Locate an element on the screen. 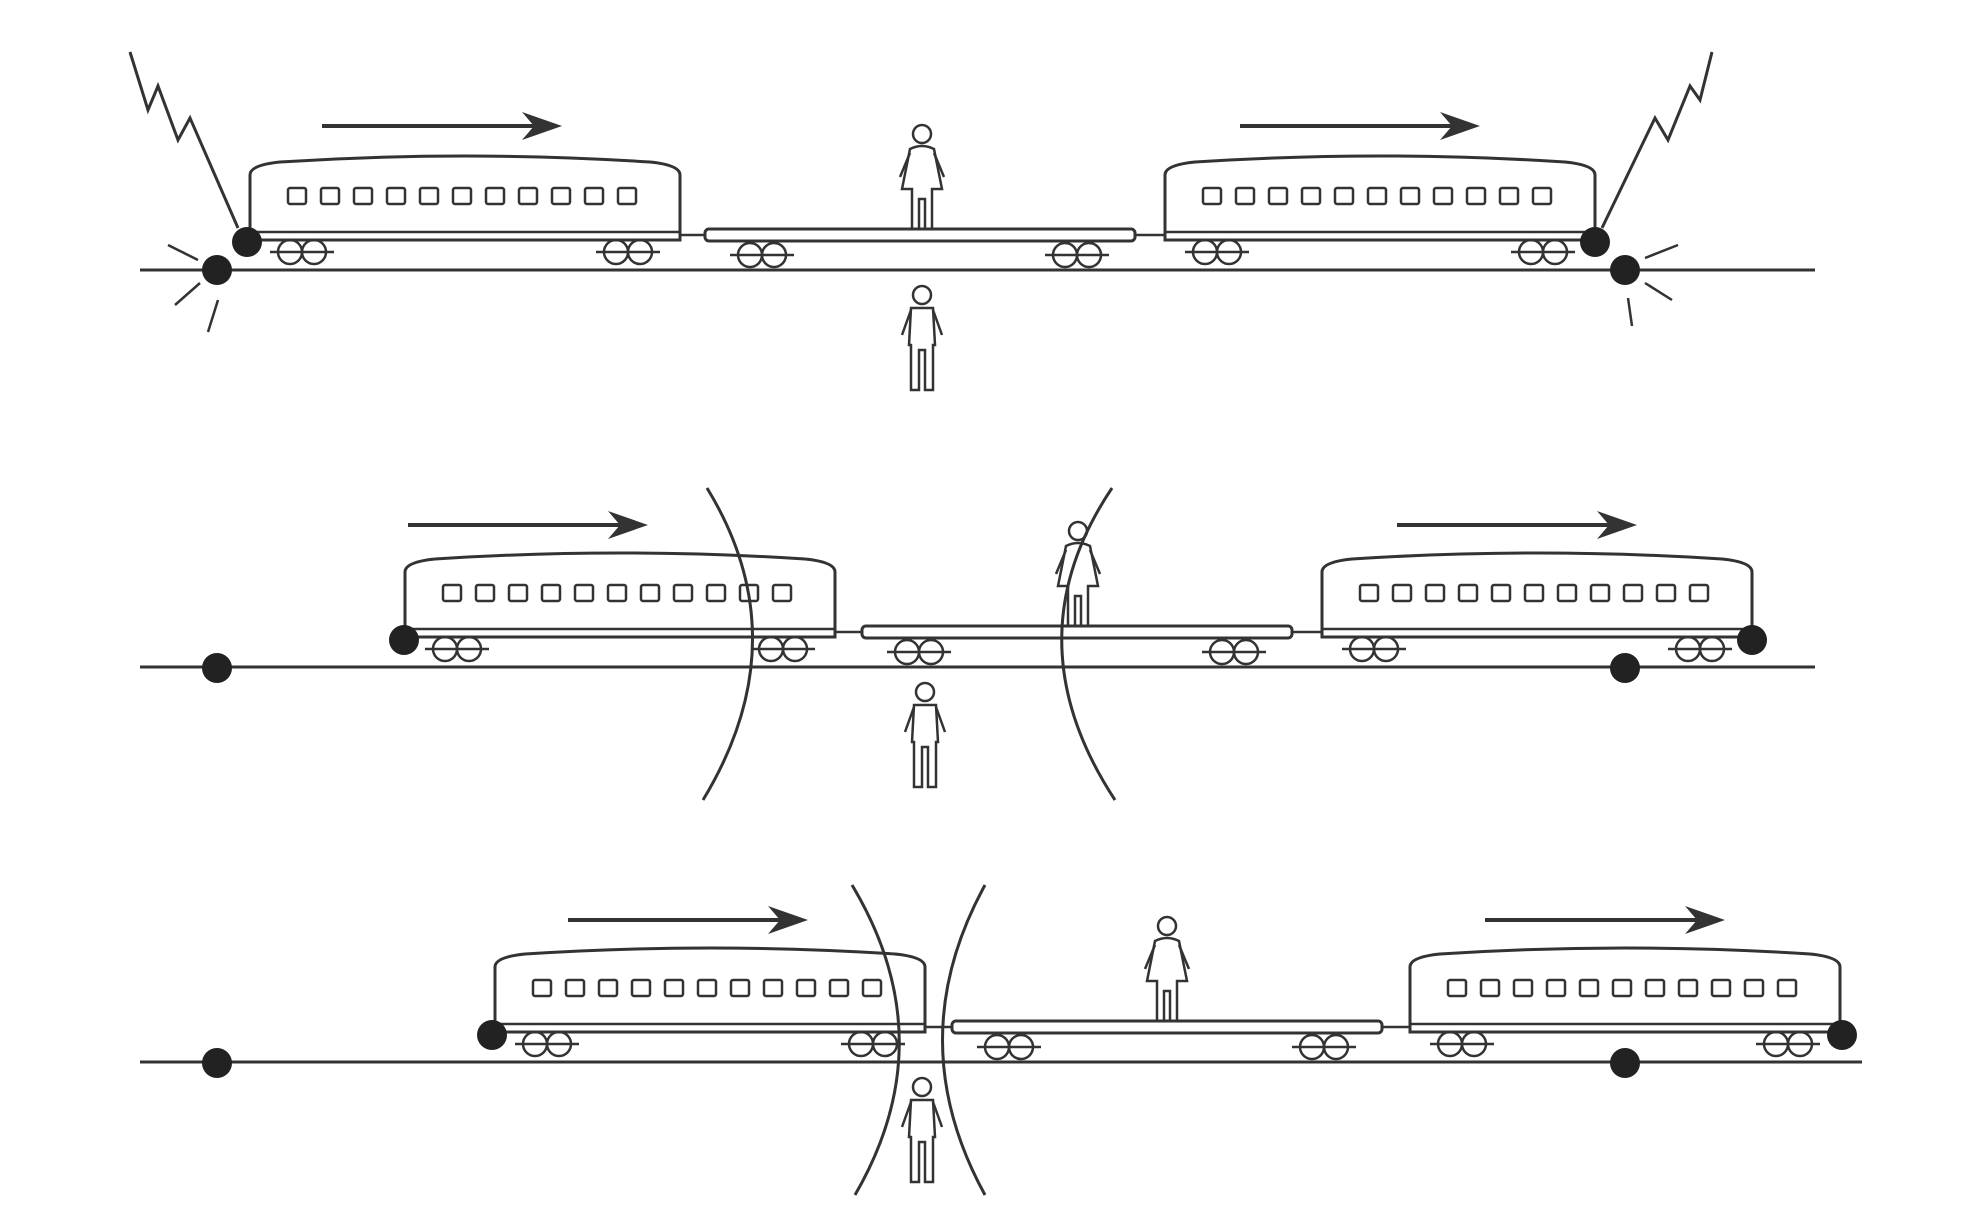 The width and height of the screenshot is (1972, 1216). flash-rays is located at coordinates (923, 288).